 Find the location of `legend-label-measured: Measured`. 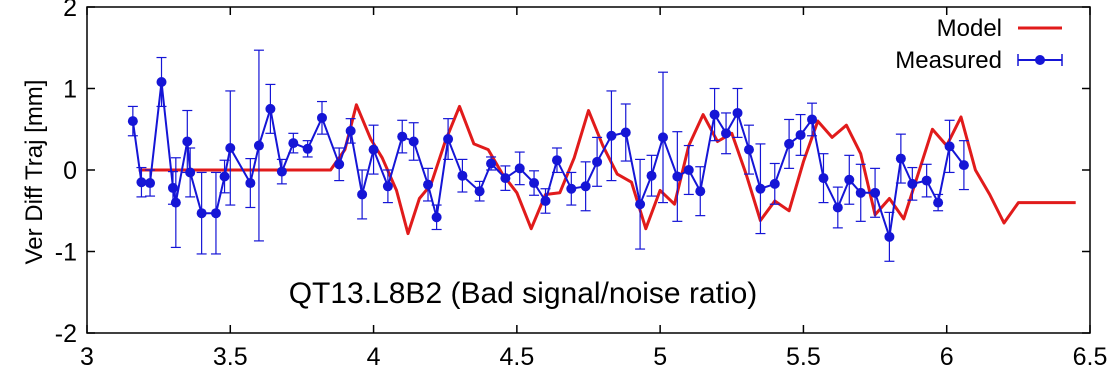

legend-label-measured: Measured is located at coordinates (948, 60).